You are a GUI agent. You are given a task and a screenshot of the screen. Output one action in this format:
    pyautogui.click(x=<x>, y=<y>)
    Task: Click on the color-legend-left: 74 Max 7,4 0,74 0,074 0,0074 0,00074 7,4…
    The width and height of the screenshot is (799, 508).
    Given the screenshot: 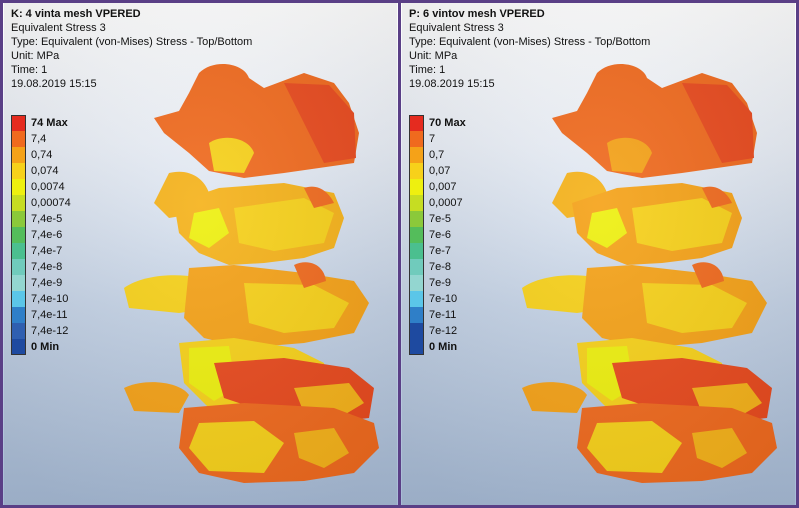 What is the action you would take?
    pyautogui.click(x=41, y=235)
    